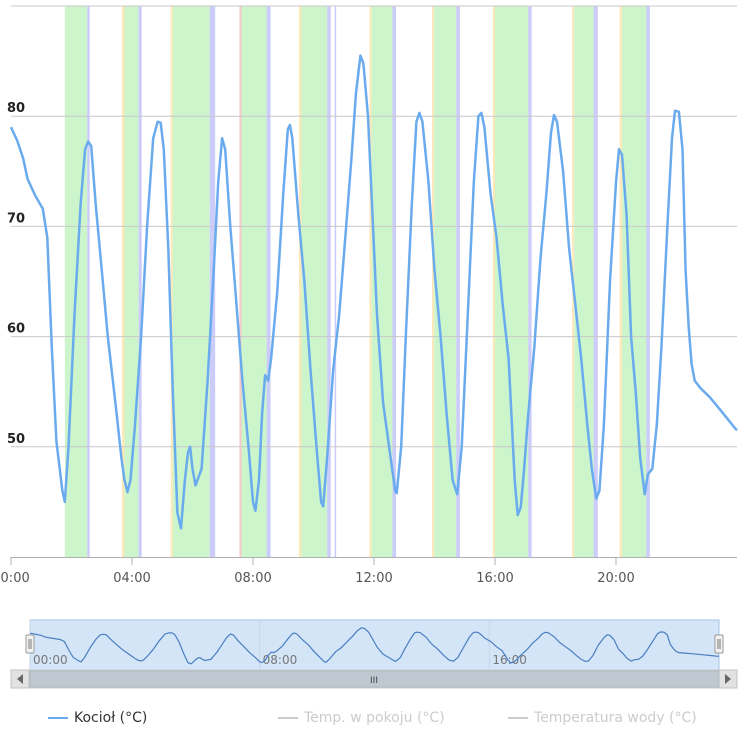 Image resolution: width=750 pixels, height=750 pixels. What do you see at coordinates (252, 578) in the screenshot?
I see `x-tick-label: 08:00` at bounding box center [252, 578].